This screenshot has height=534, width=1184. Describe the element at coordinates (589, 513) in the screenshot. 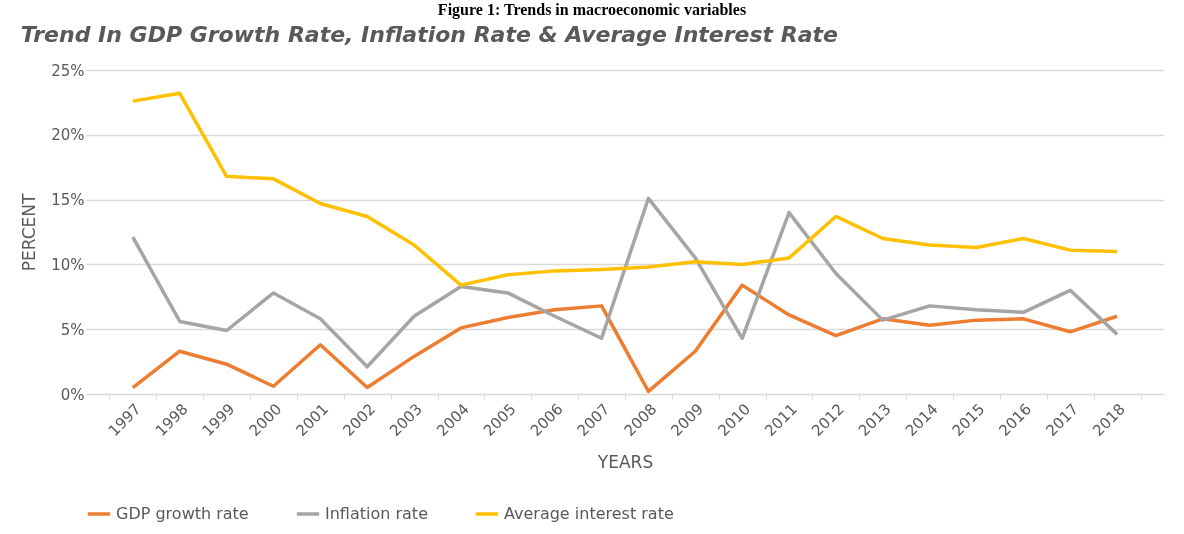

I see `legend-label: Average interest rate` at that location.